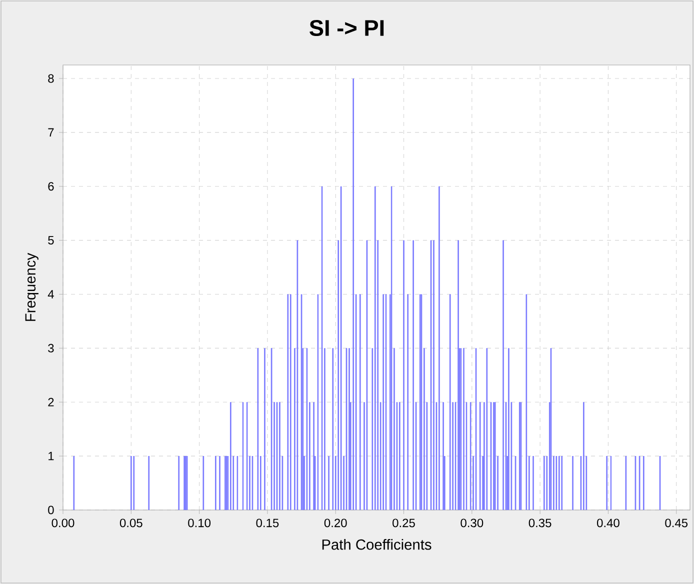 The width and height of the screenshot is (694, 584). What do you see at coordinates (51, 456) in the screenshot?
I see `y-tick-label: 1` at bounding box center [51, 456].